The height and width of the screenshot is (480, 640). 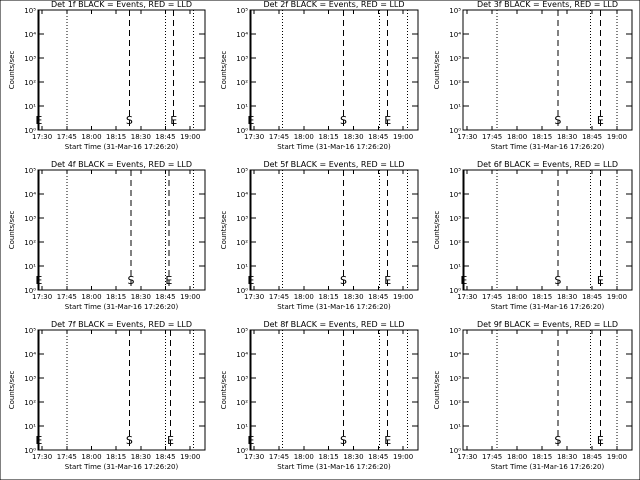 What do you see at coordinates (333, 4) in the screenshot?
I see `chart-title: Det 2f BLACK = Events, RED = LLD` at bounding box center [333, 4].